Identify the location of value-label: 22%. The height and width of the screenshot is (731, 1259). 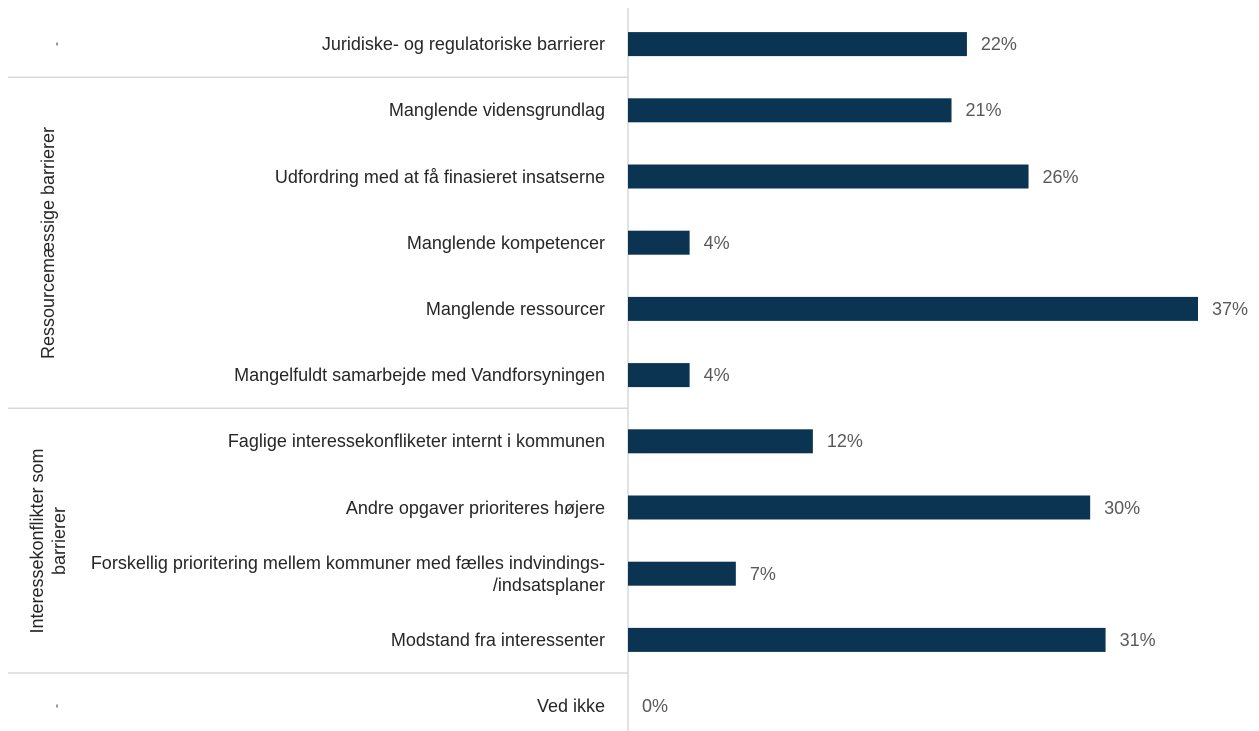
(998, 44).